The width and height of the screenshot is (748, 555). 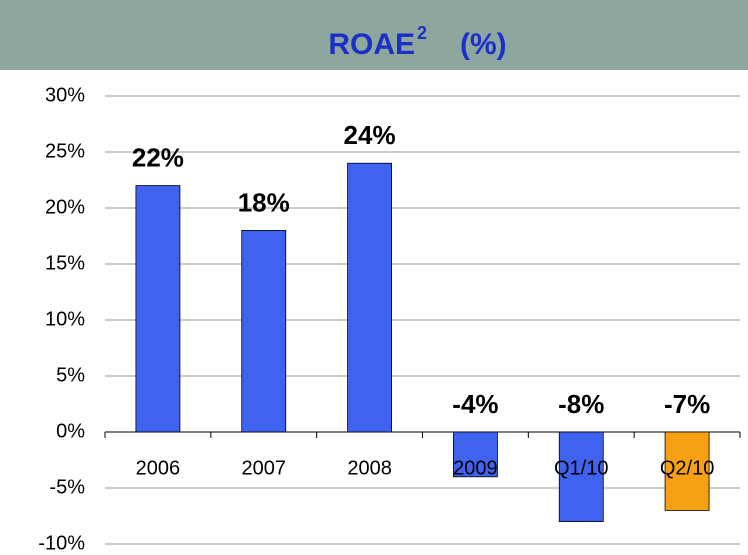 What do you see at coordinates (581, 468) in the screenshot?
I see `x-tick-label: Q1/10` at bounding box center [581, 468].